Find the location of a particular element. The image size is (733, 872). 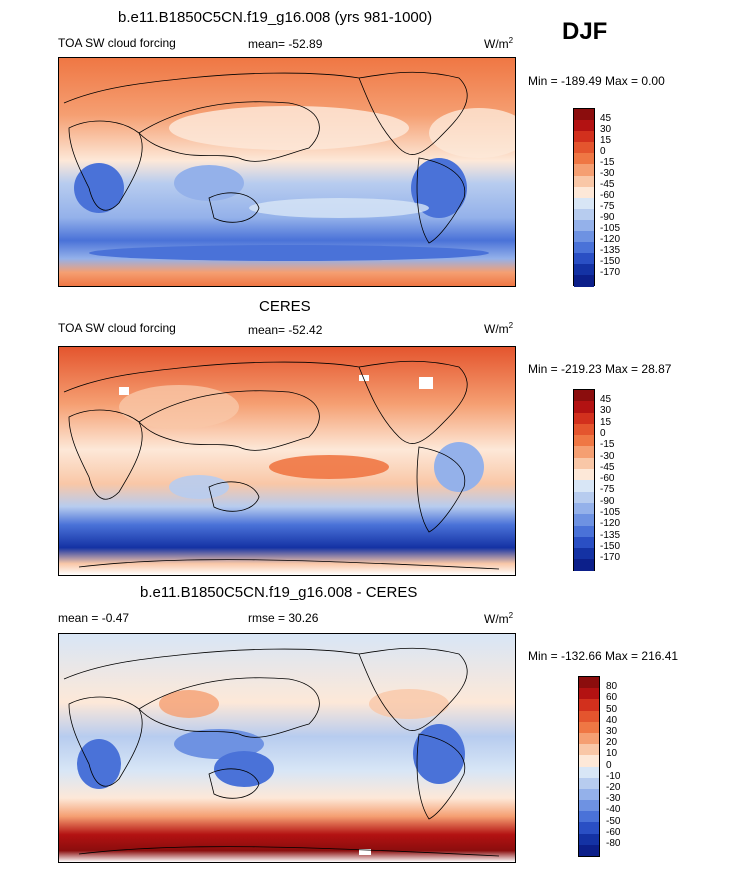

panel-3-minmax: Min = -132.66 Max = 216.41 is located at coordinates (603, 656).